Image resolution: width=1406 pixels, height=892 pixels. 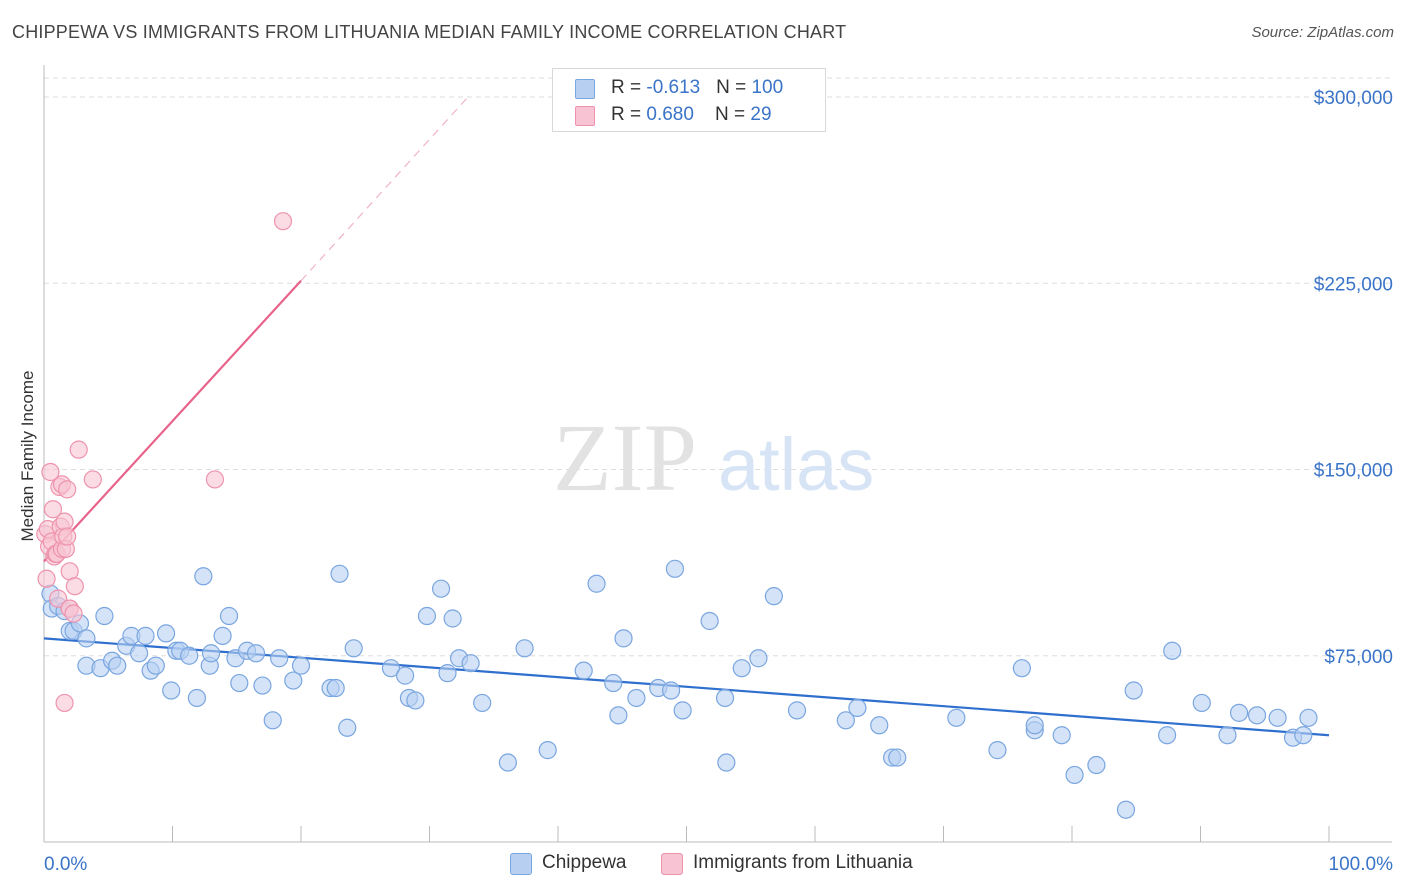 I want to click on watermark-atlas: atlas, so click(x=796, y=464).